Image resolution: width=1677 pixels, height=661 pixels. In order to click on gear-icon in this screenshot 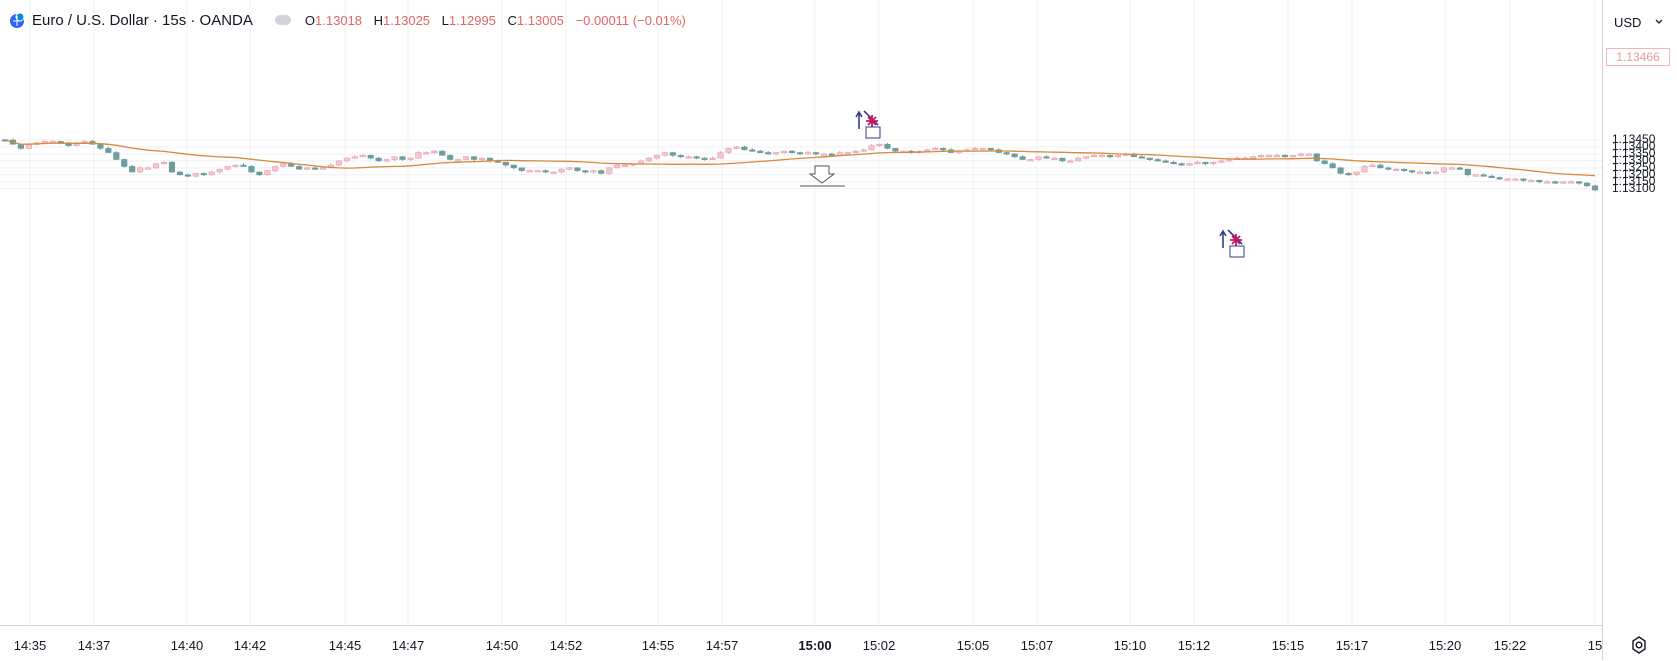, I will do `click(1639, 645)`.